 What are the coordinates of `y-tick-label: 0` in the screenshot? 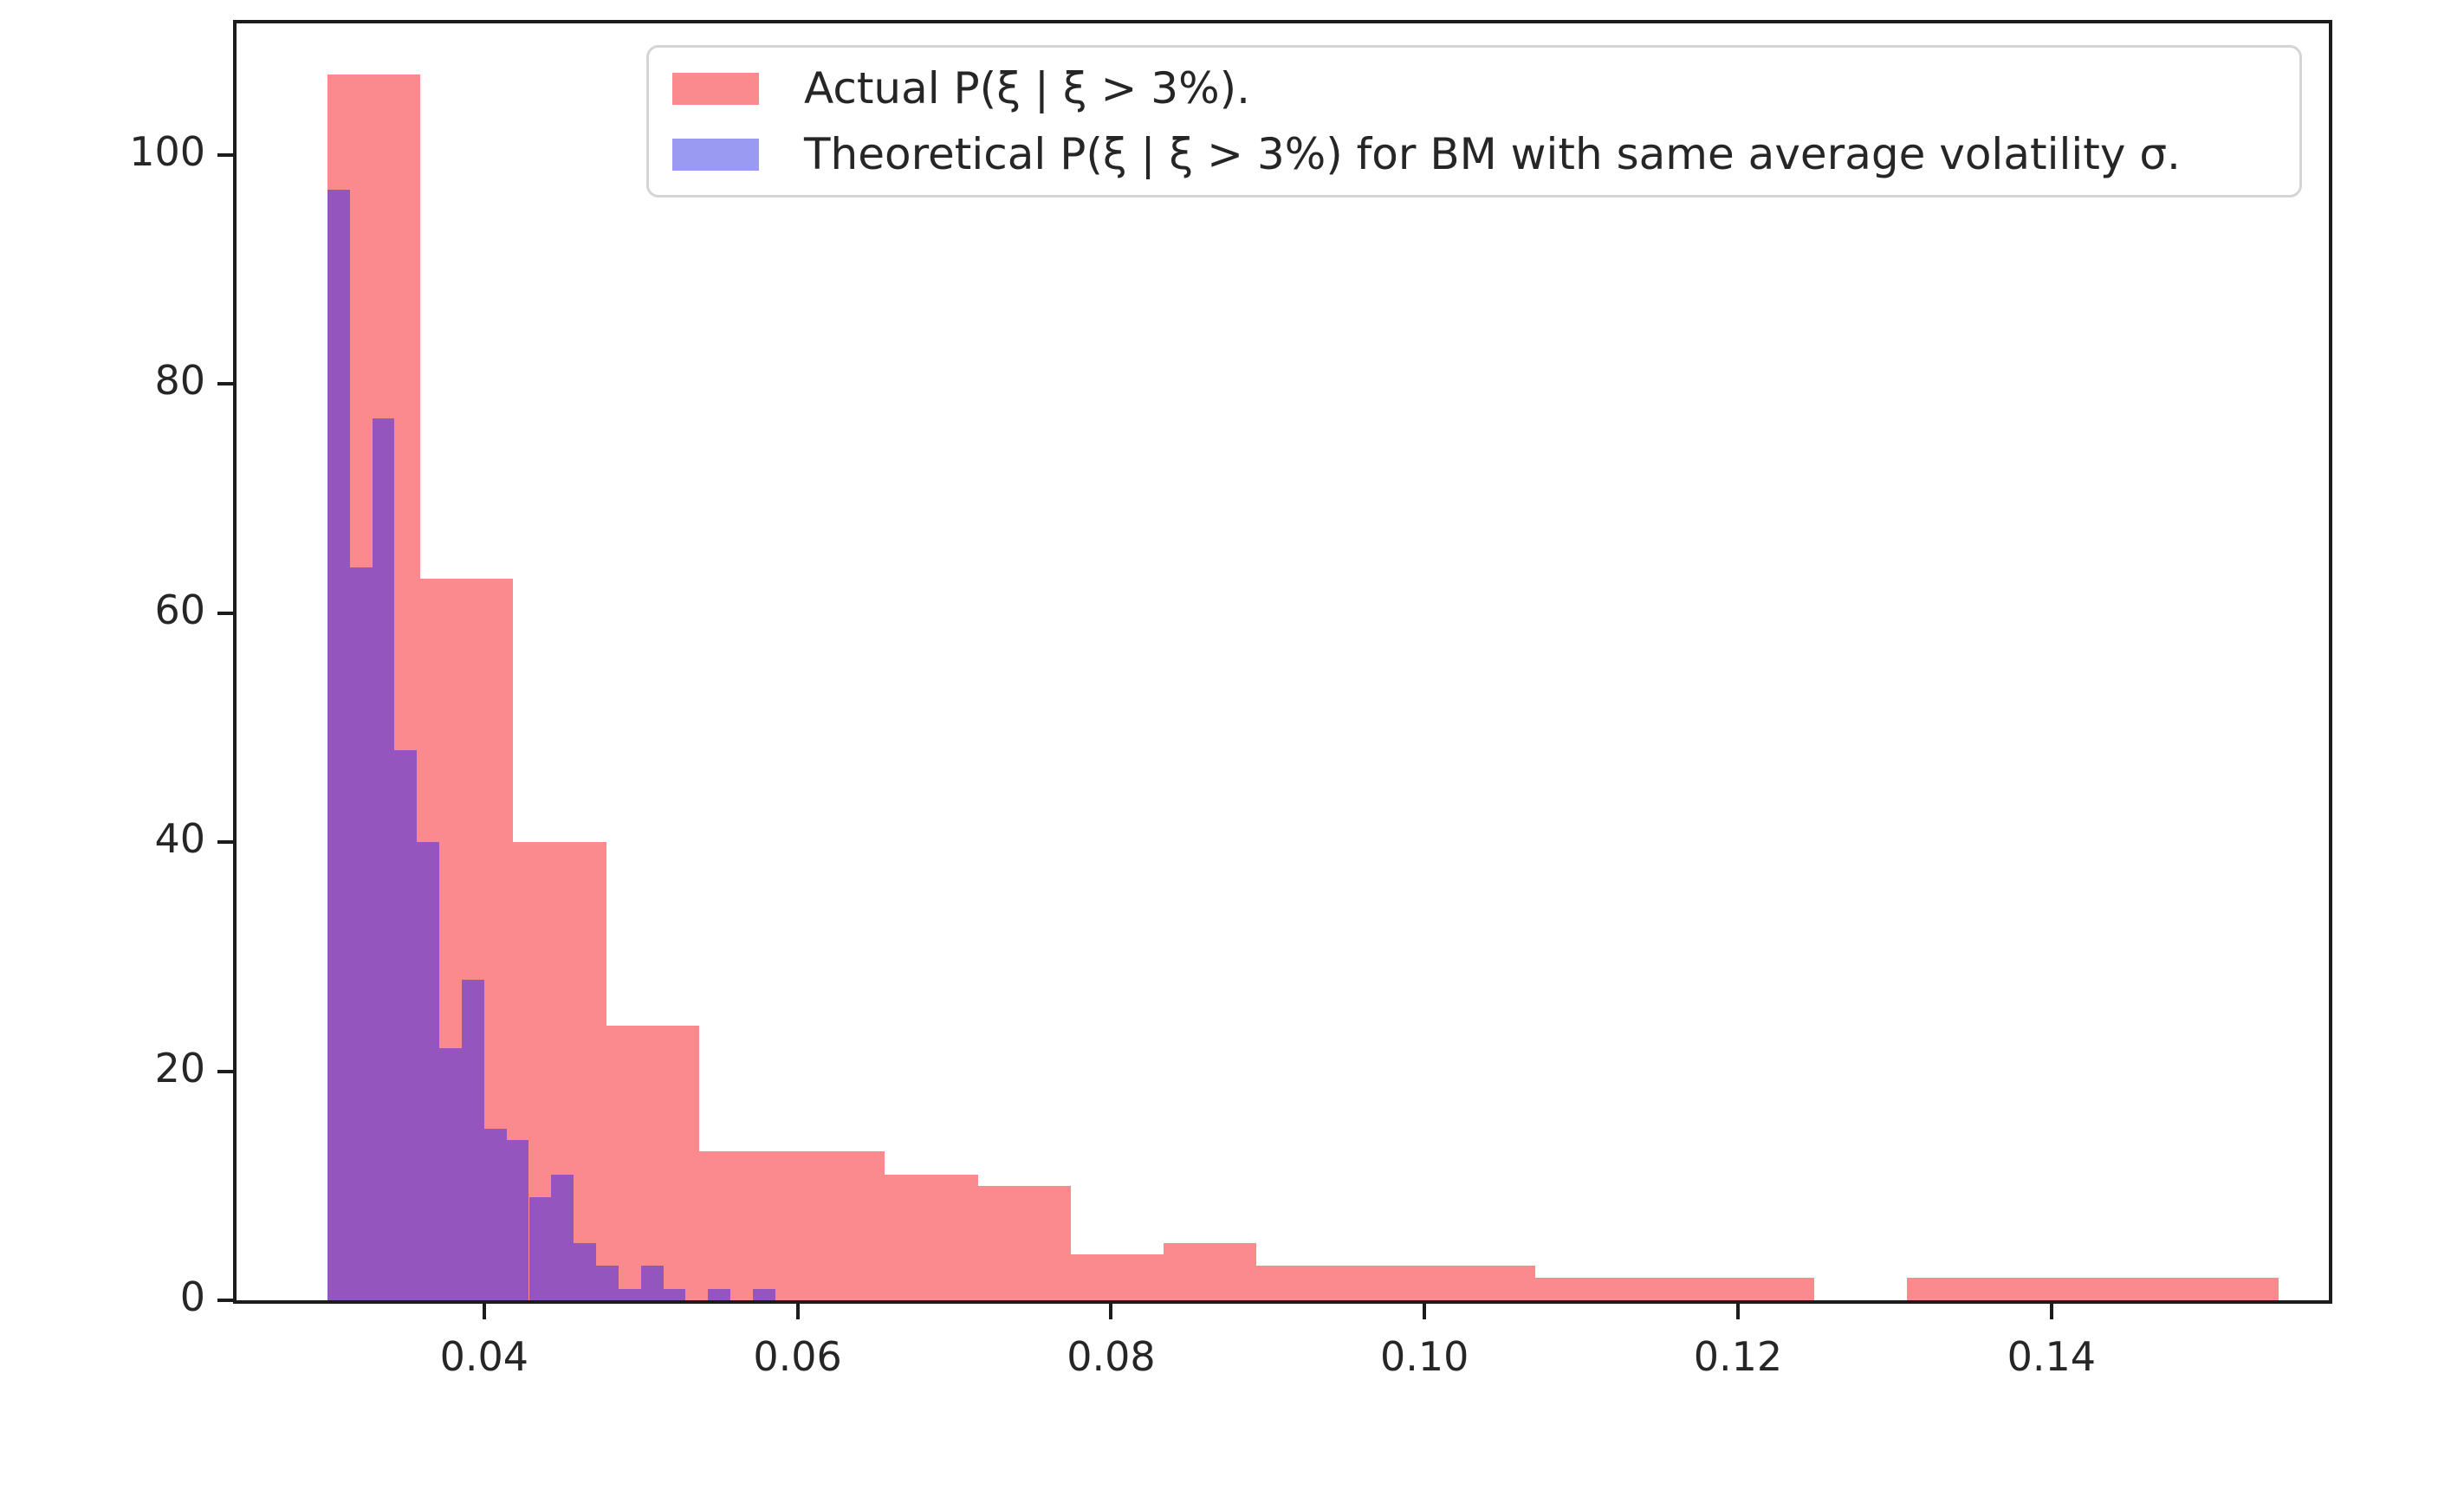 It's located at (192, 1296).